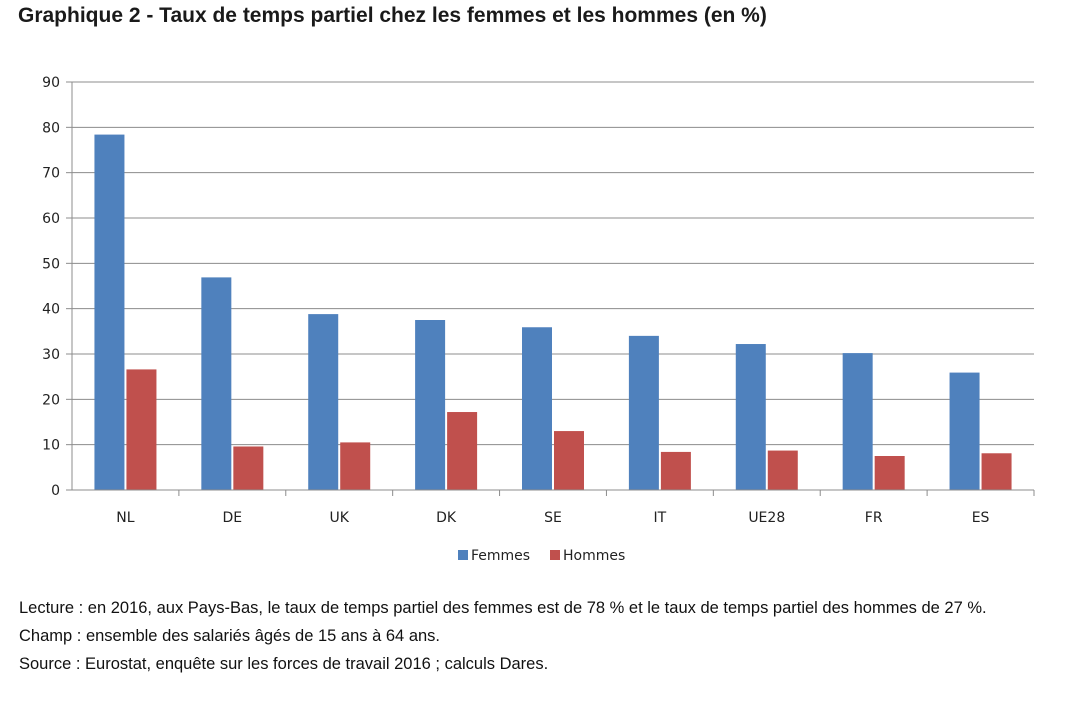 This screenshot has height=724, width=1072. Describe the element at coordinates (857, 421) in the screenshot. I see `bar-femmes-fr` at that location.